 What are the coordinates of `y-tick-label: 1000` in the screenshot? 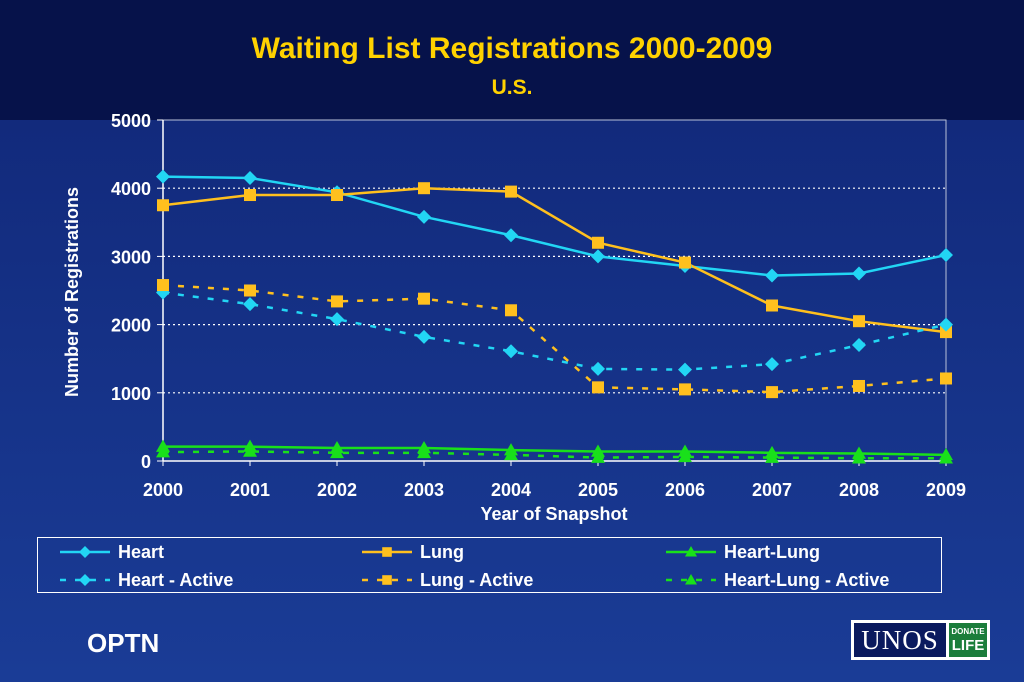 It's located at (131, 394).